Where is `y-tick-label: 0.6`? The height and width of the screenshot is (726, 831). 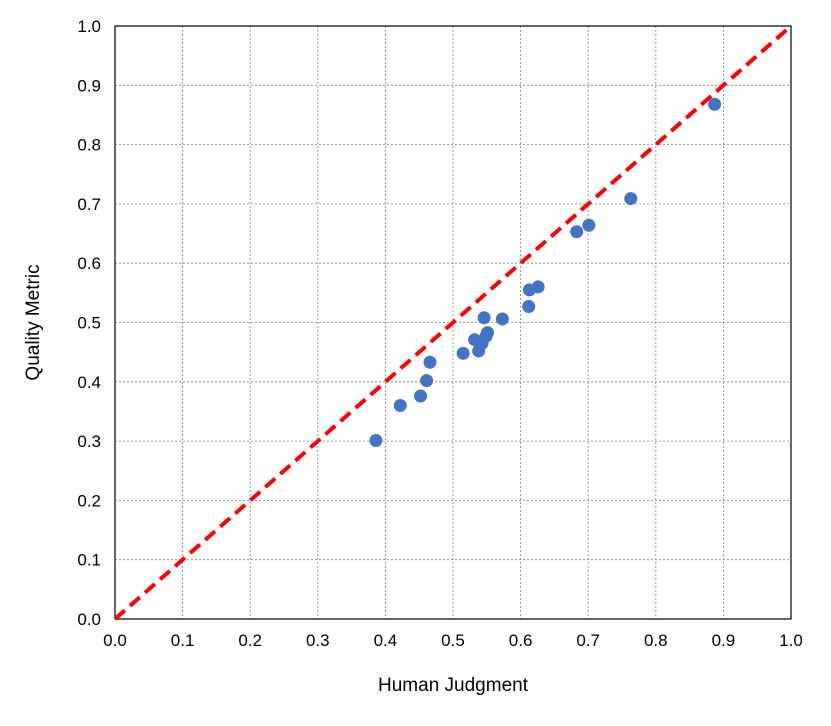 y-tick-label: 0.6 is located at coordinates (89, 263).